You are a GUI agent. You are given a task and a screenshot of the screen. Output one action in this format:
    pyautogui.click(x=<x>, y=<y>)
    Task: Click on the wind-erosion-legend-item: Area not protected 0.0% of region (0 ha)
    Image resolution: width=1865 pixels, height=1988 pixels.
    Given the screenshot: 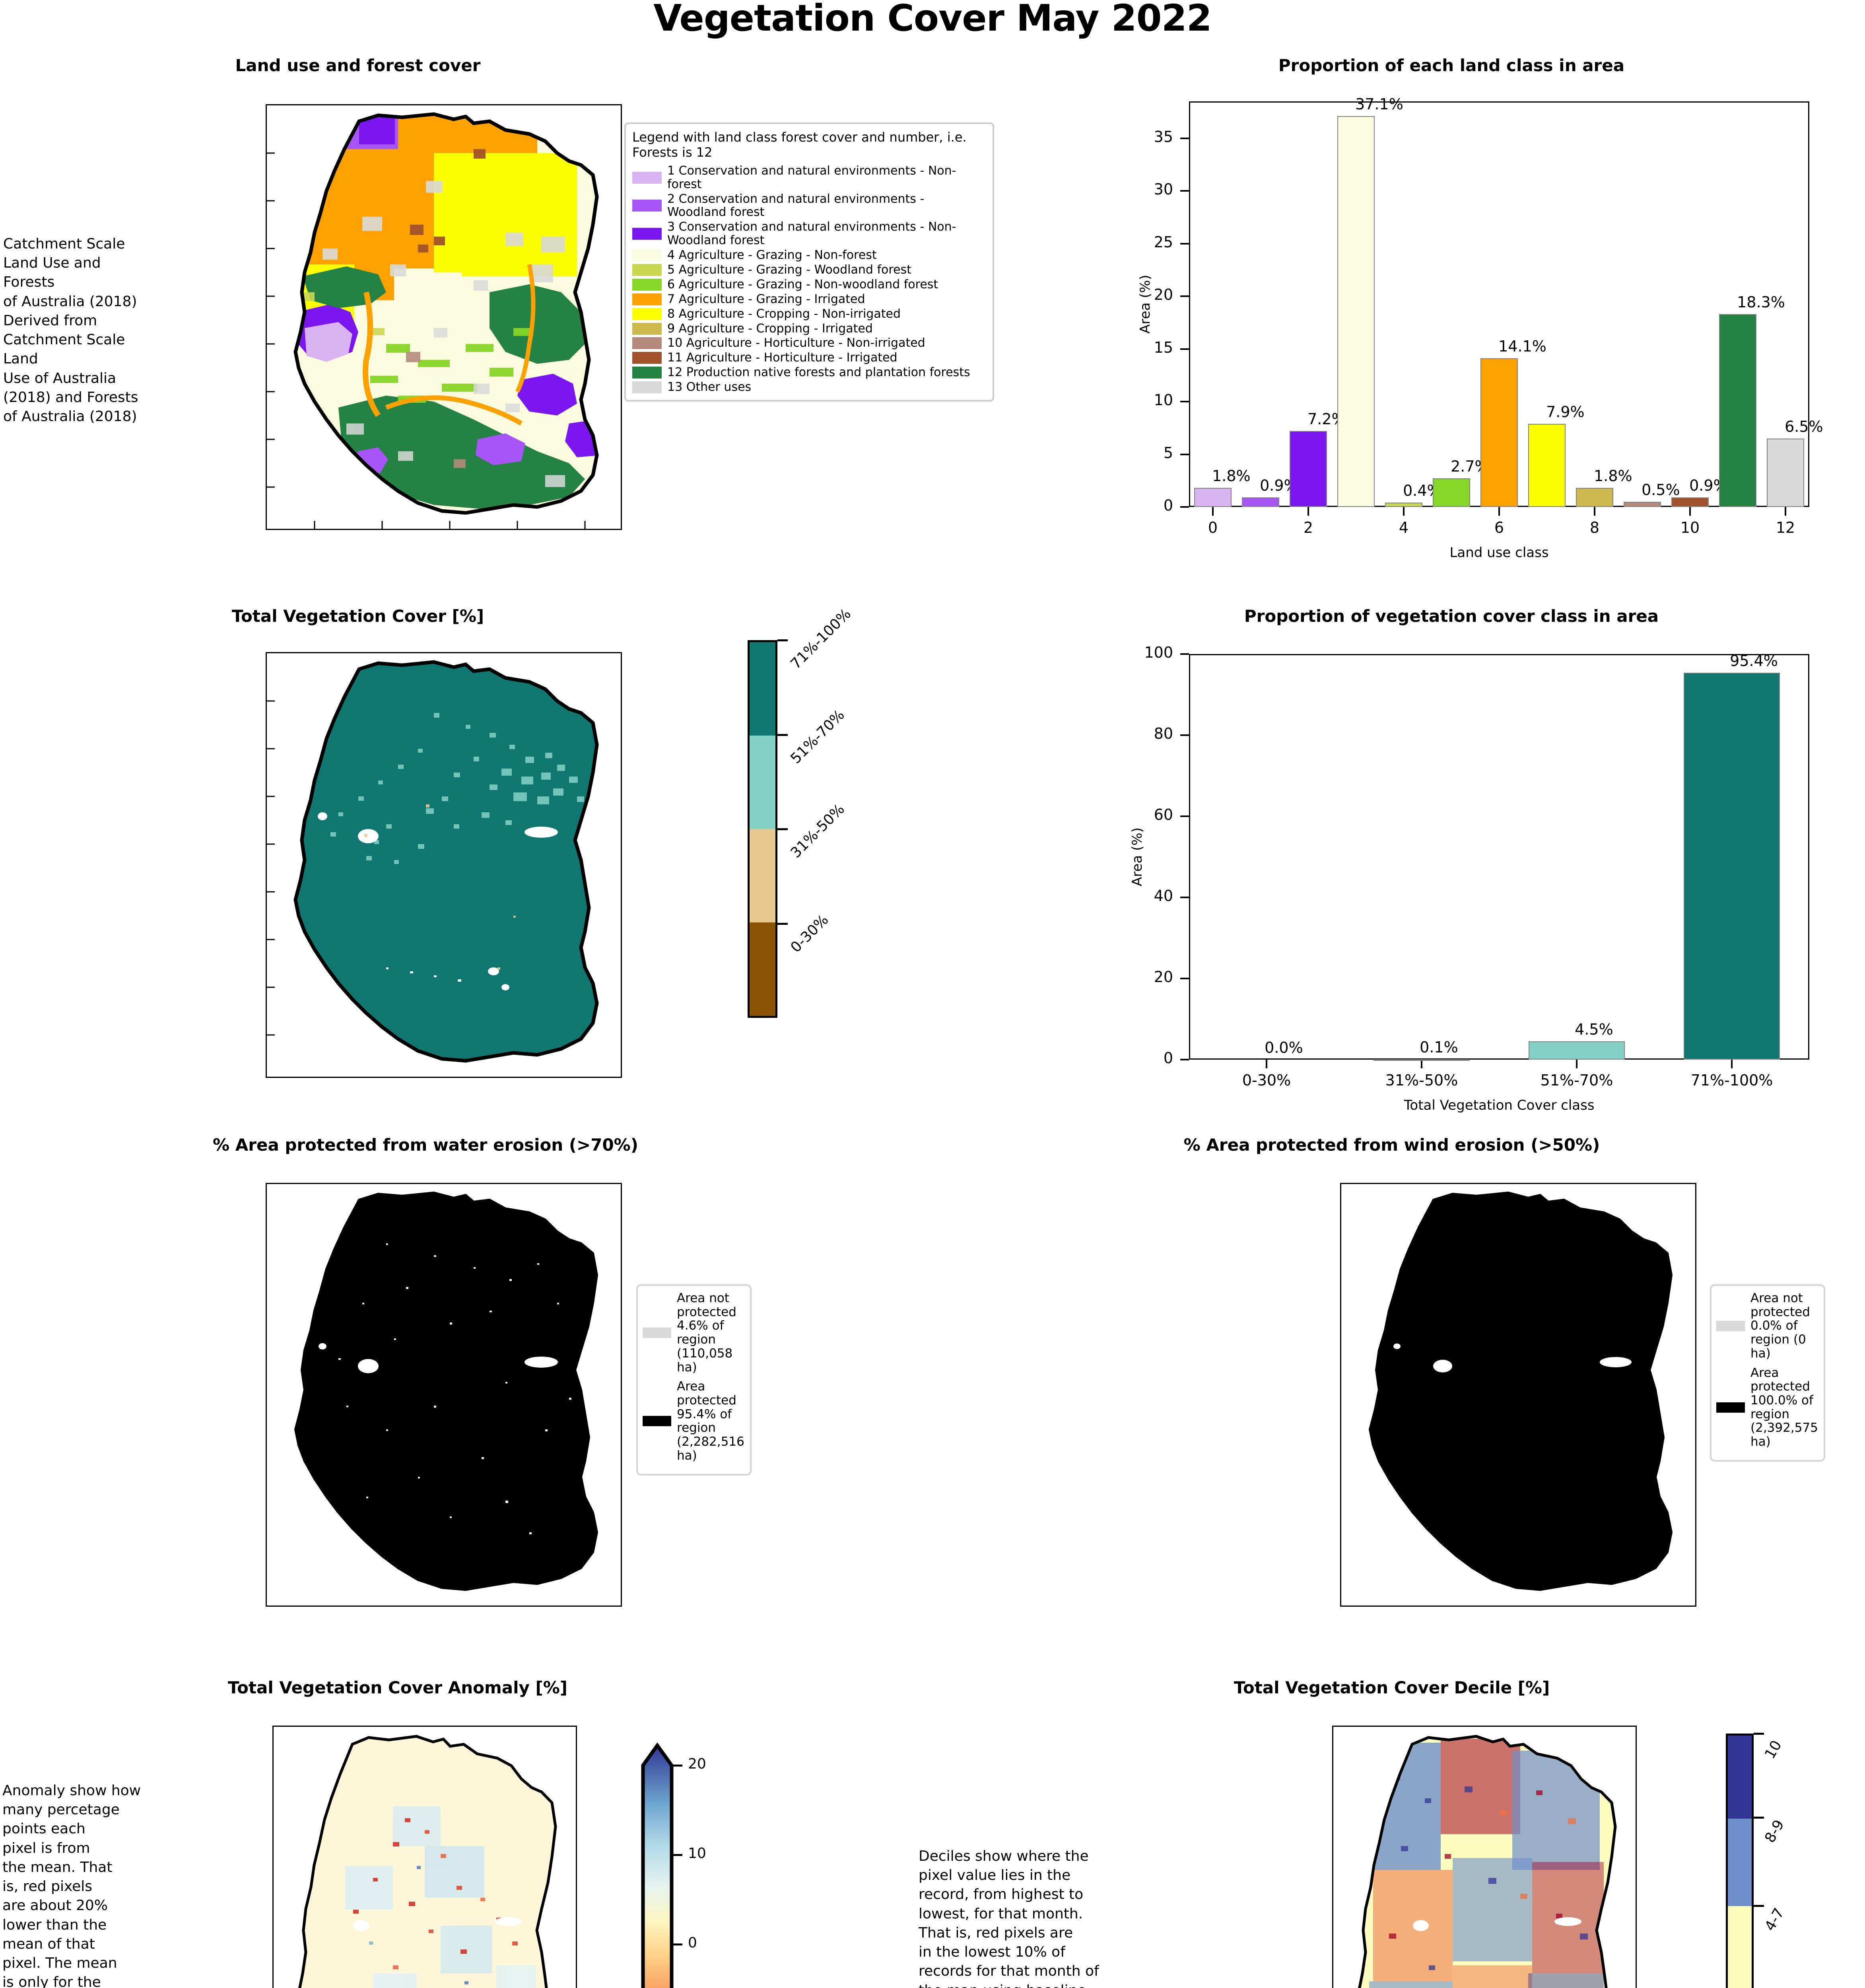 What is the action you would take?
    pyautogui.click(x=1767, y=1326)
    